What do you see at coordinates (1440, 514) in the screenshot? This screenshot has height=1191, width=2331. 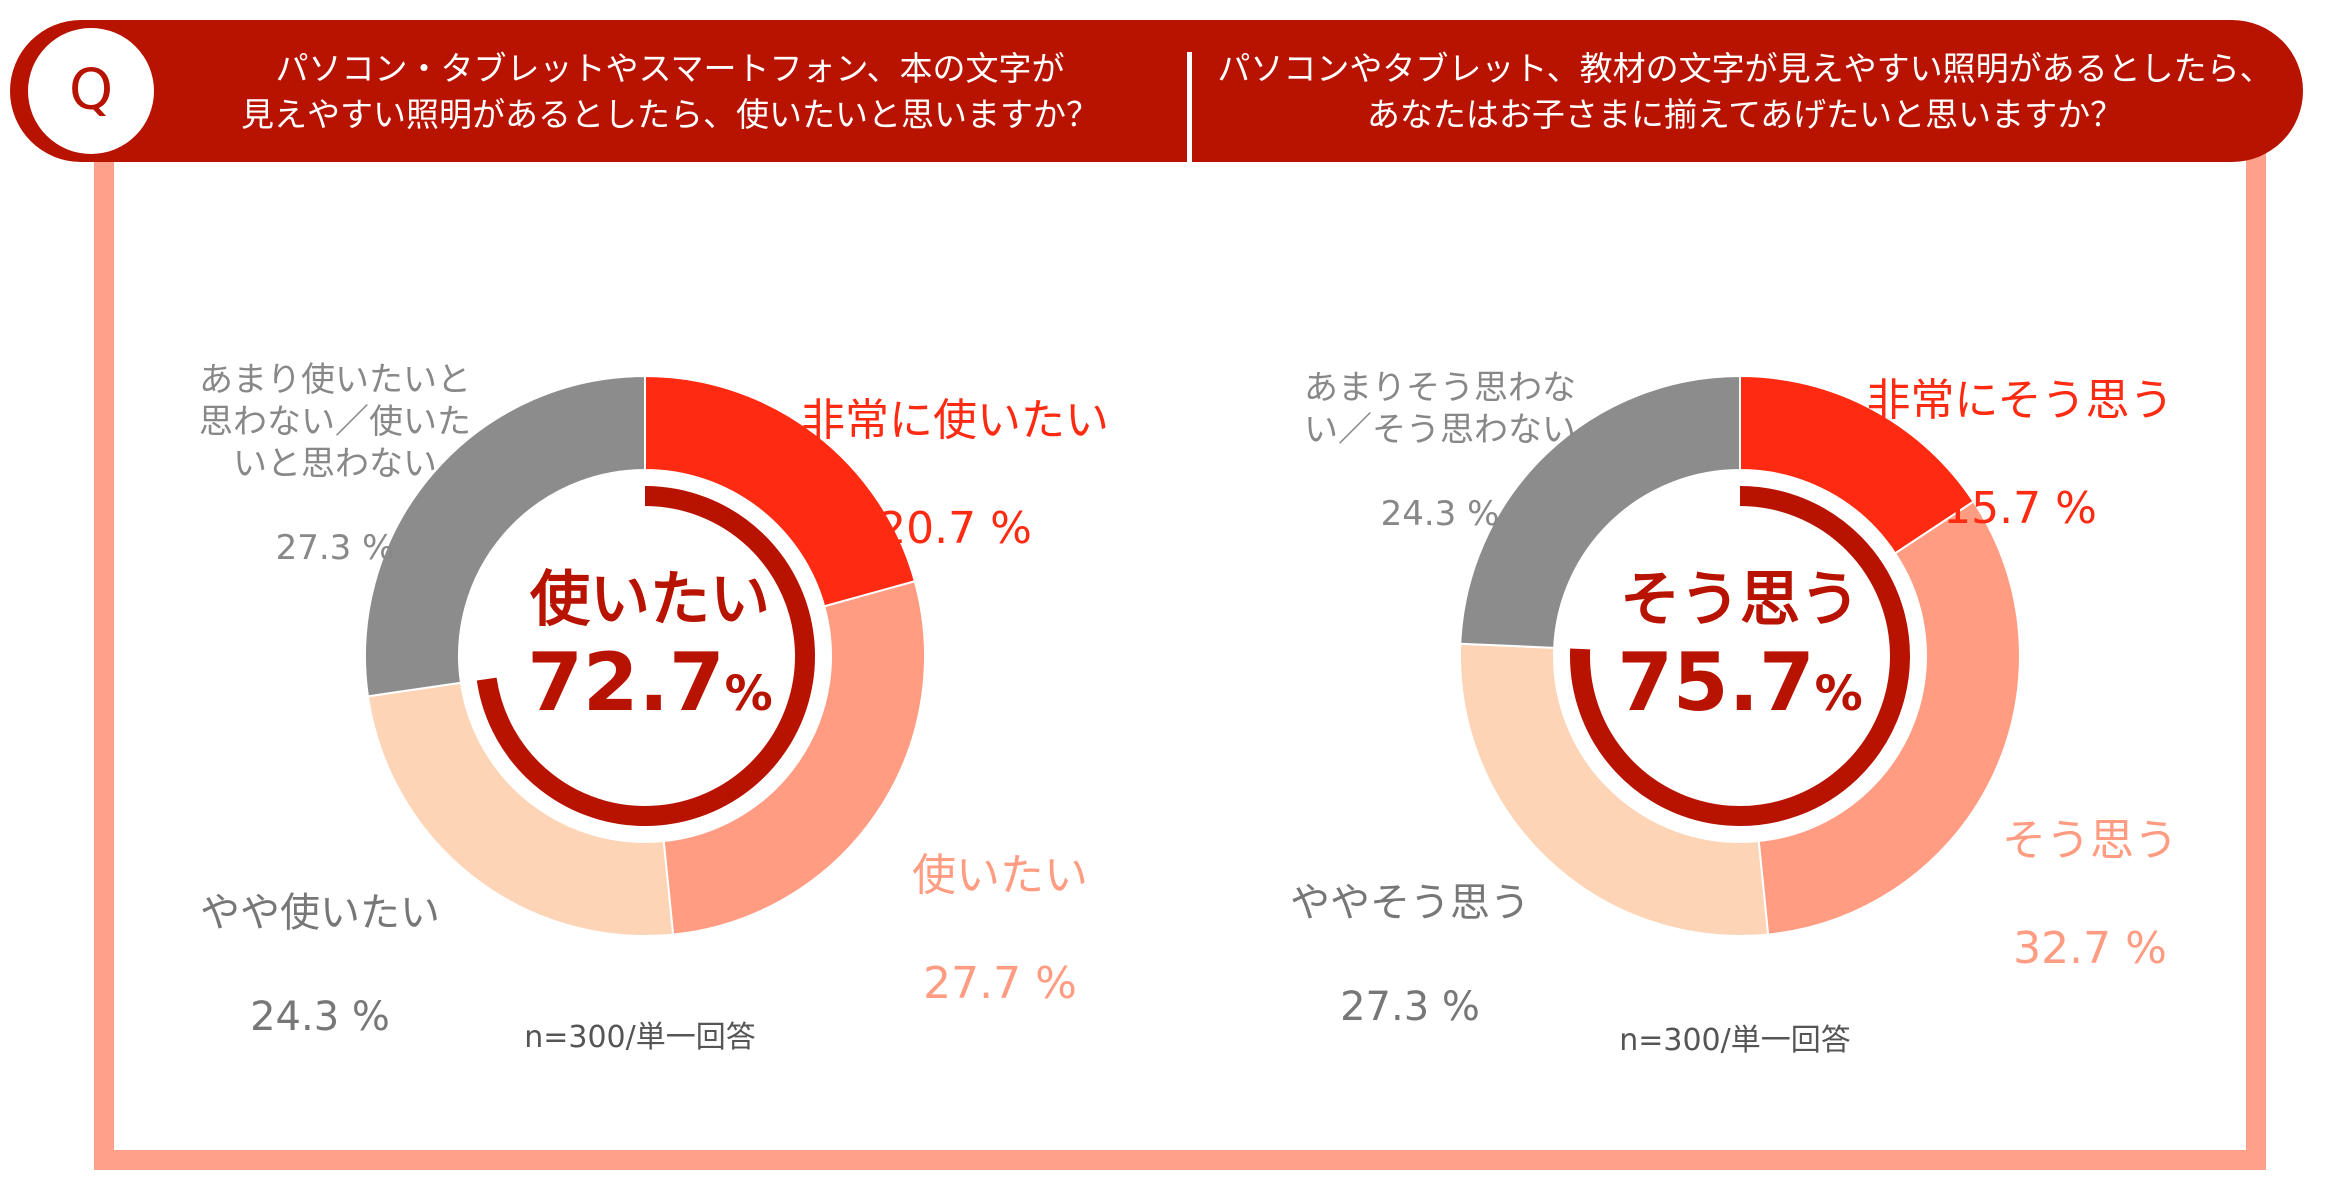 I see `right-label-s3-value: 24.3 %` at bounding box center [1440, 514].